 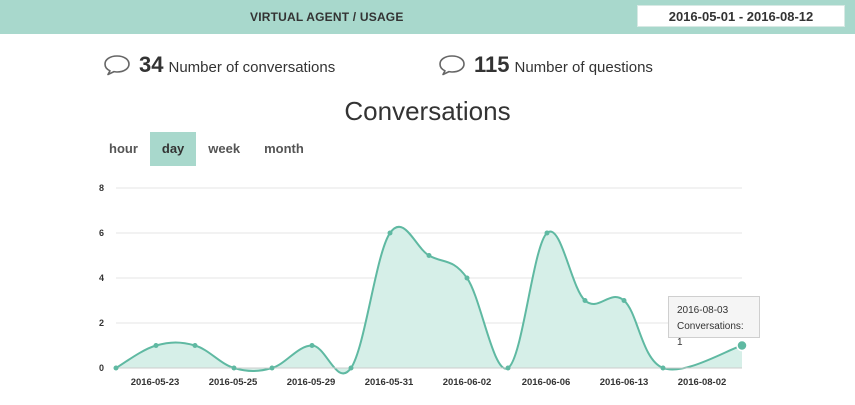 What do you see at coordinates (311, 382) in the screenshot?
I see `x-tick-label: 2016-05-29` at bounding box center [311, 382].